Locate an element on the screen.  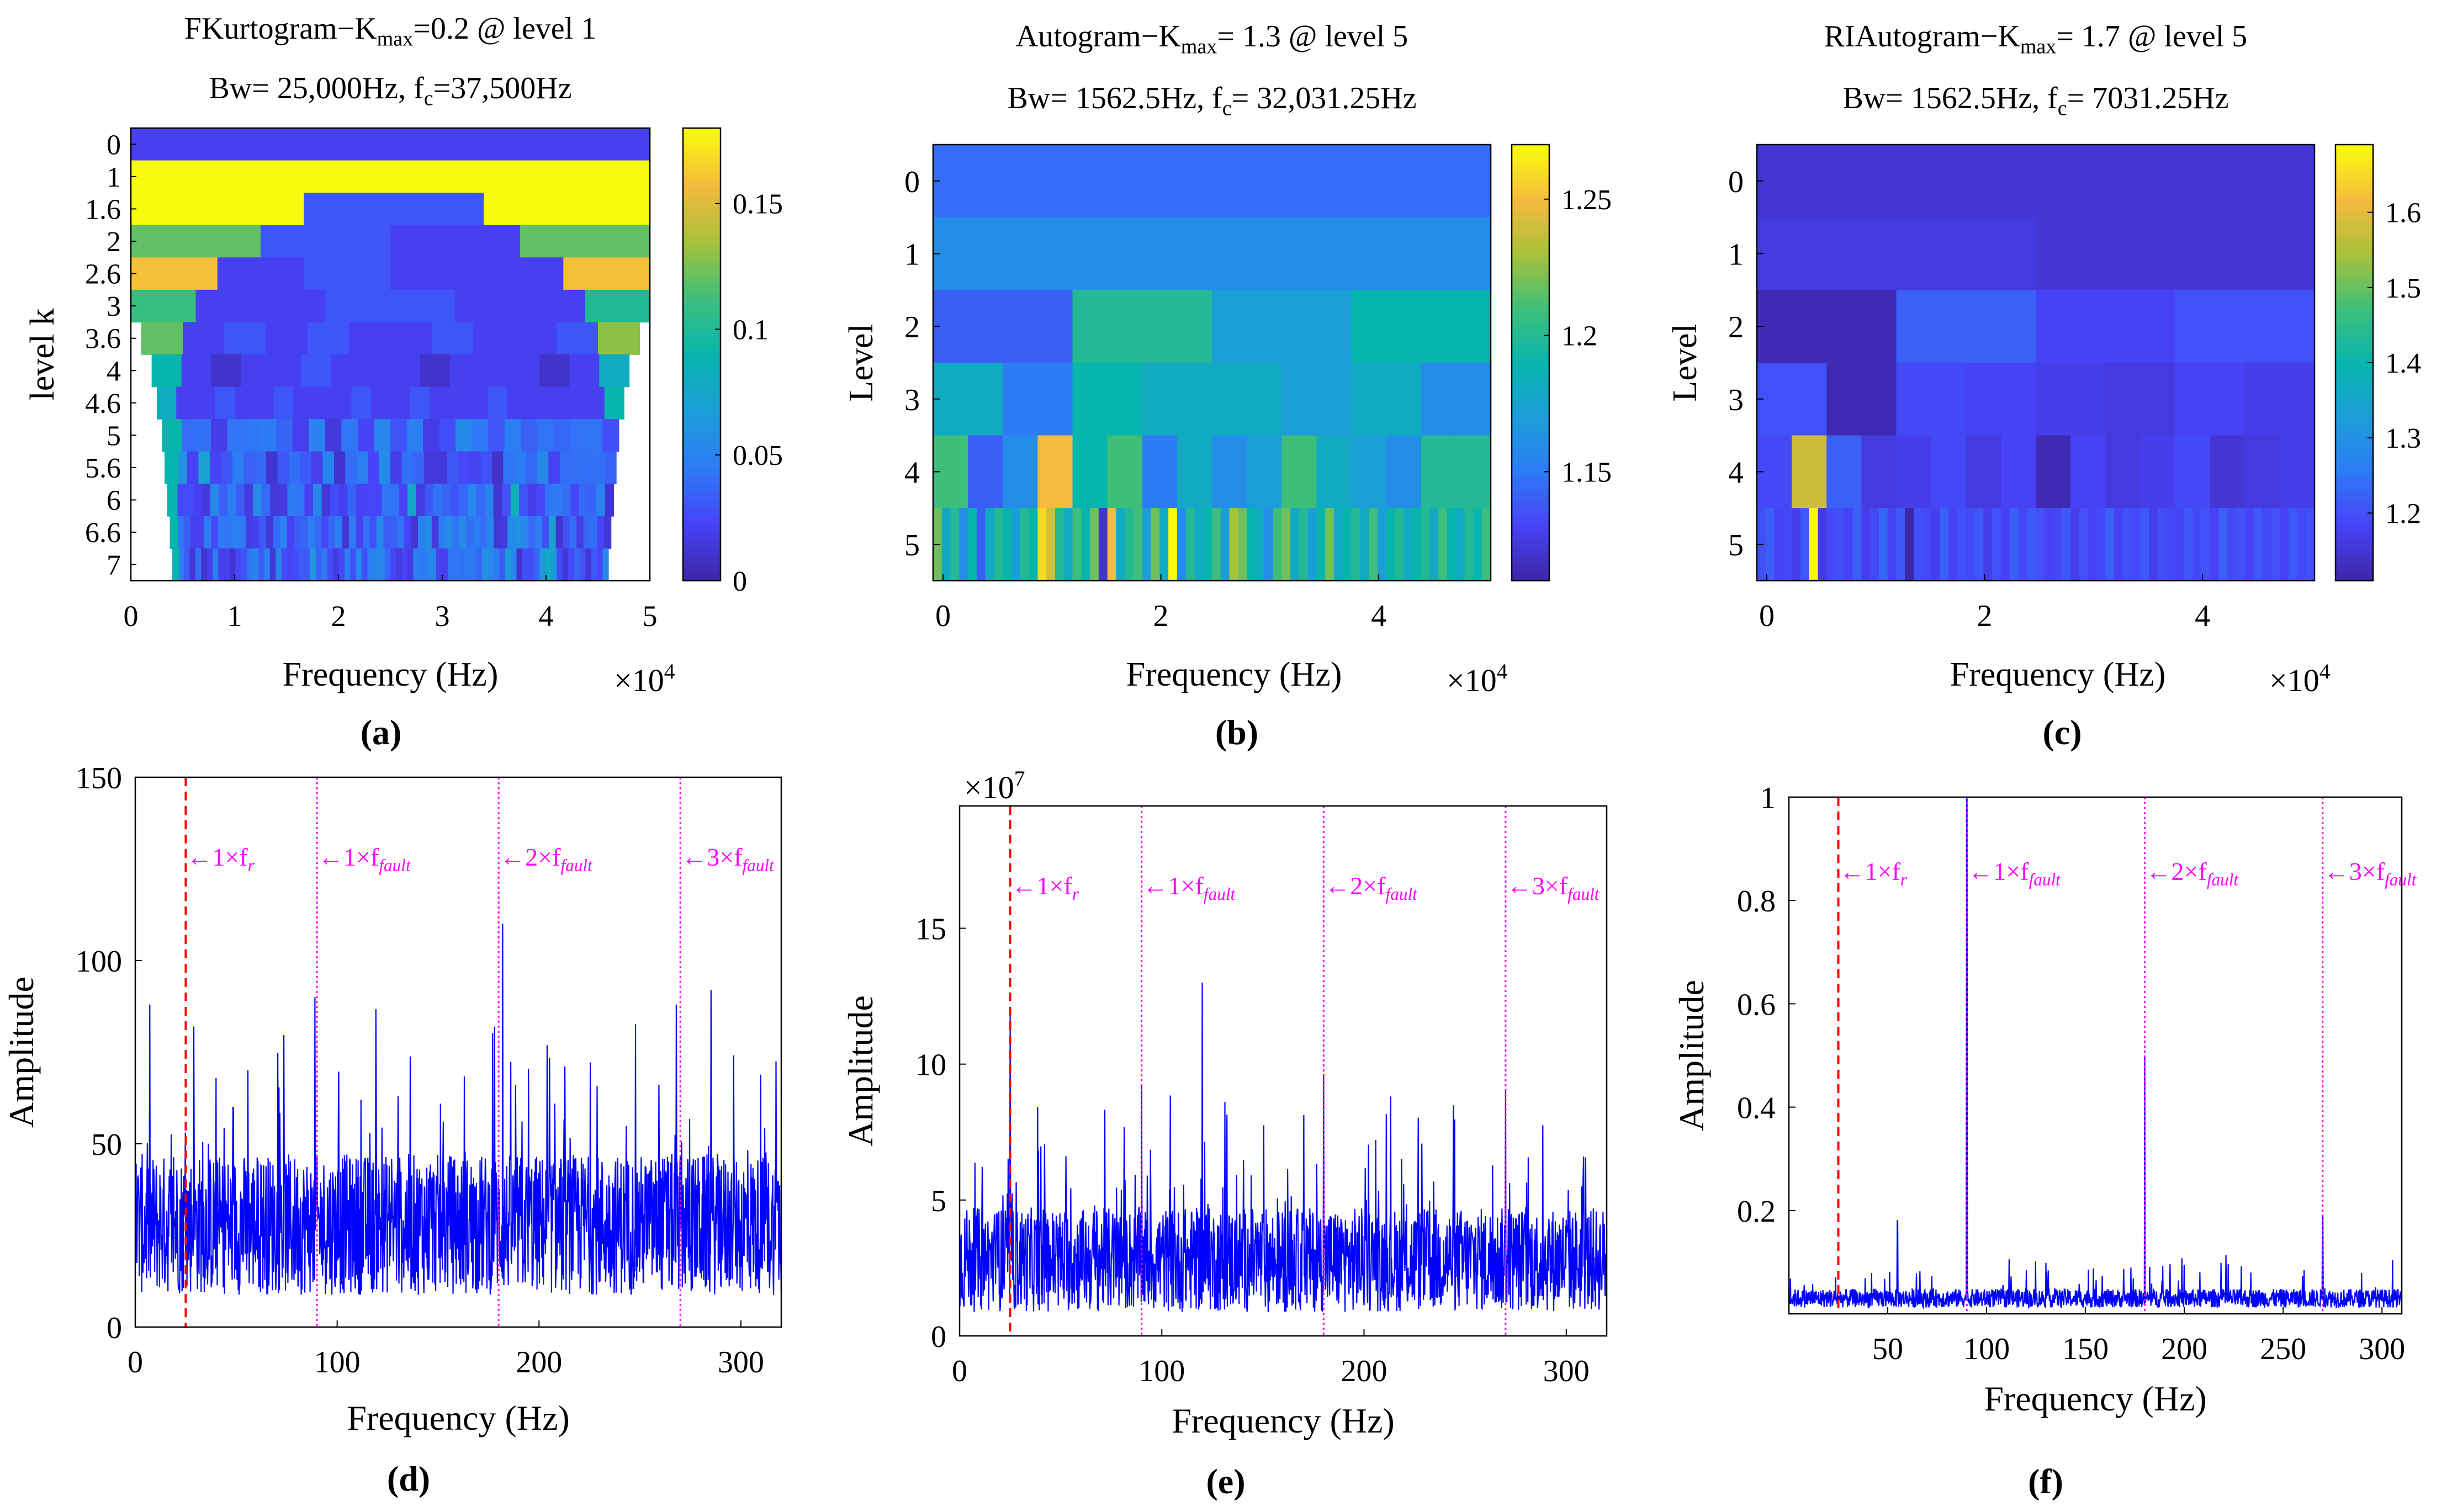
marker-label: ←1×fr is located at coordinates (1874, 873).